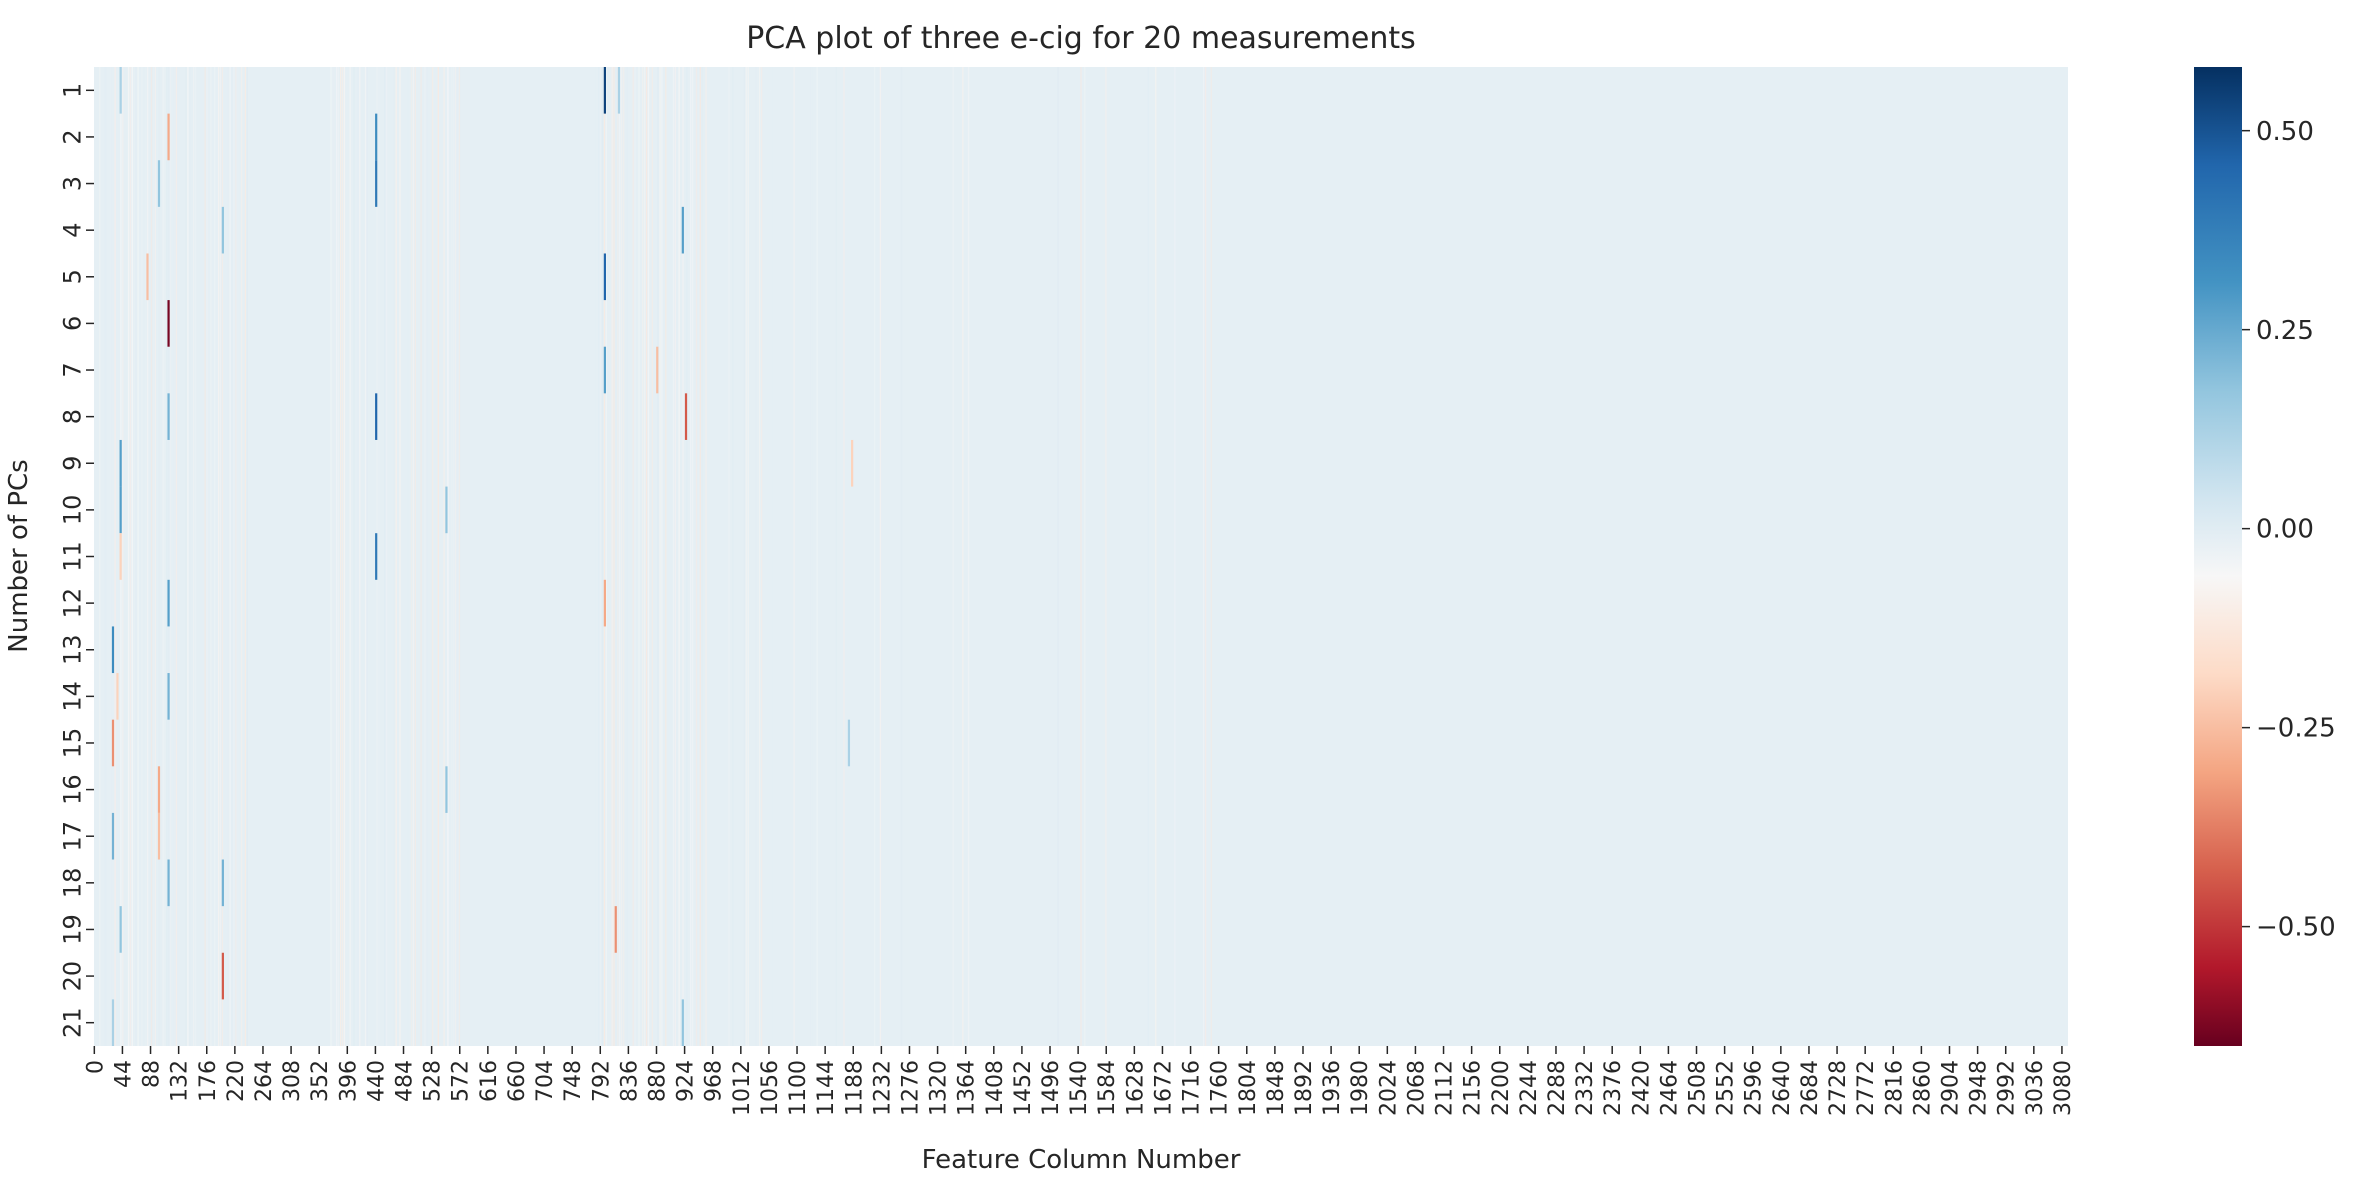  What do you see at coordinates (376, 1081) in the screenshot?
I see `x-tick-label: 440` at bounding box center [376, 1081].